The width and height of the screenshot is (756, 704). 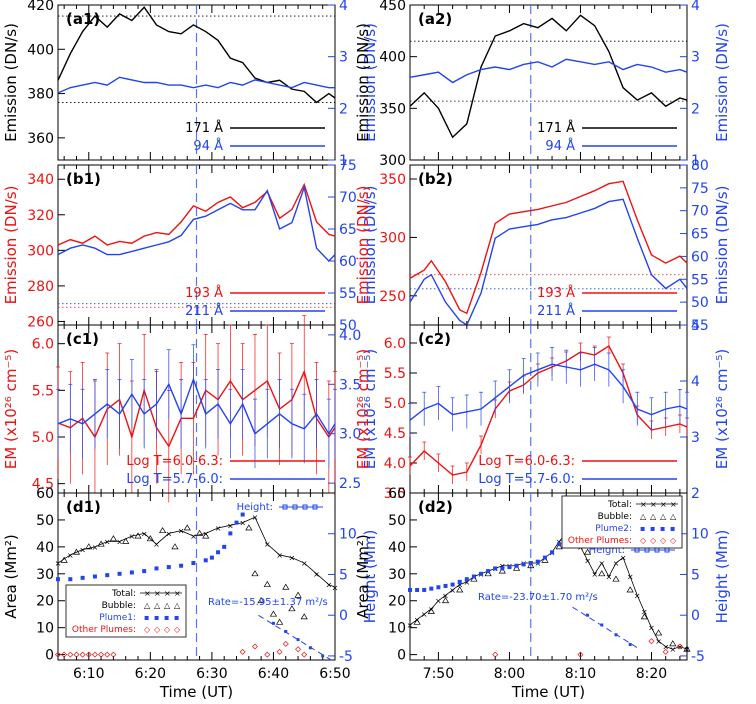 What do you see at coordinates (397, 602) in the screenshot?
I see `ytick-left-label: 20` at bounding box center [397, 602].